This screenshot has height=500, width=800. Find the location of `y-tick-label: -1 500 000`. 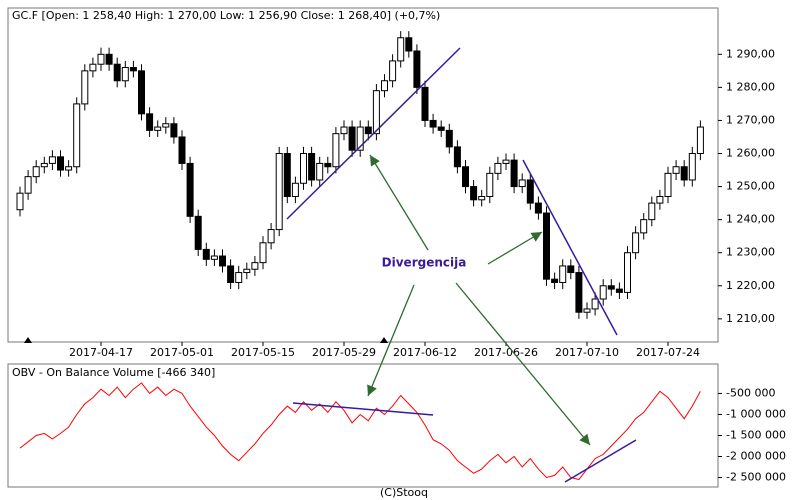

y-tick-label: -1 500 000 is located at coordinates (756, 434).